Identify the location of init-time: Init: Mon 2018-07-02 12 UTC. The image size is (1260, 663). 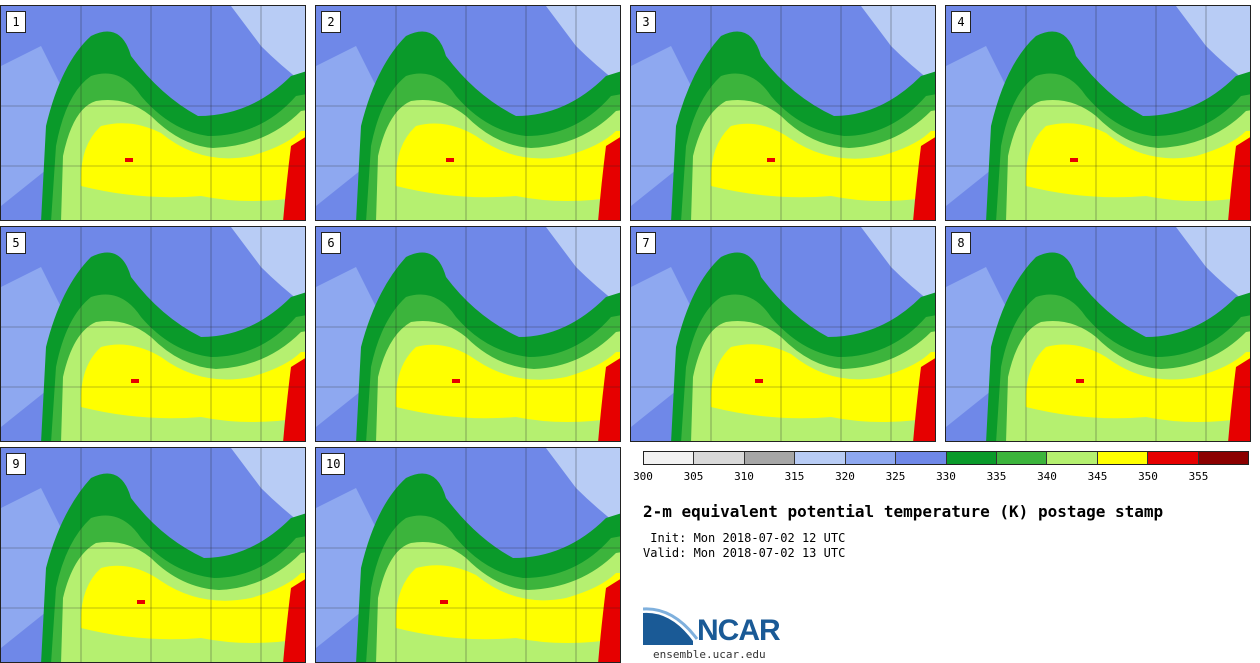
(744, 538).